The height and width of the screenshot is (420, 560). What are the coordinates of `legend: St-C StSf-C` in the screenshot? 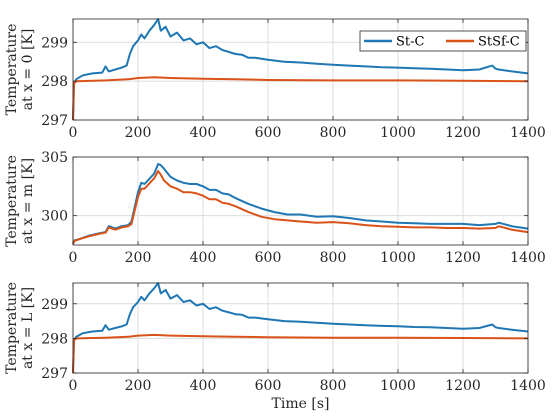 It's located at (443, 41).